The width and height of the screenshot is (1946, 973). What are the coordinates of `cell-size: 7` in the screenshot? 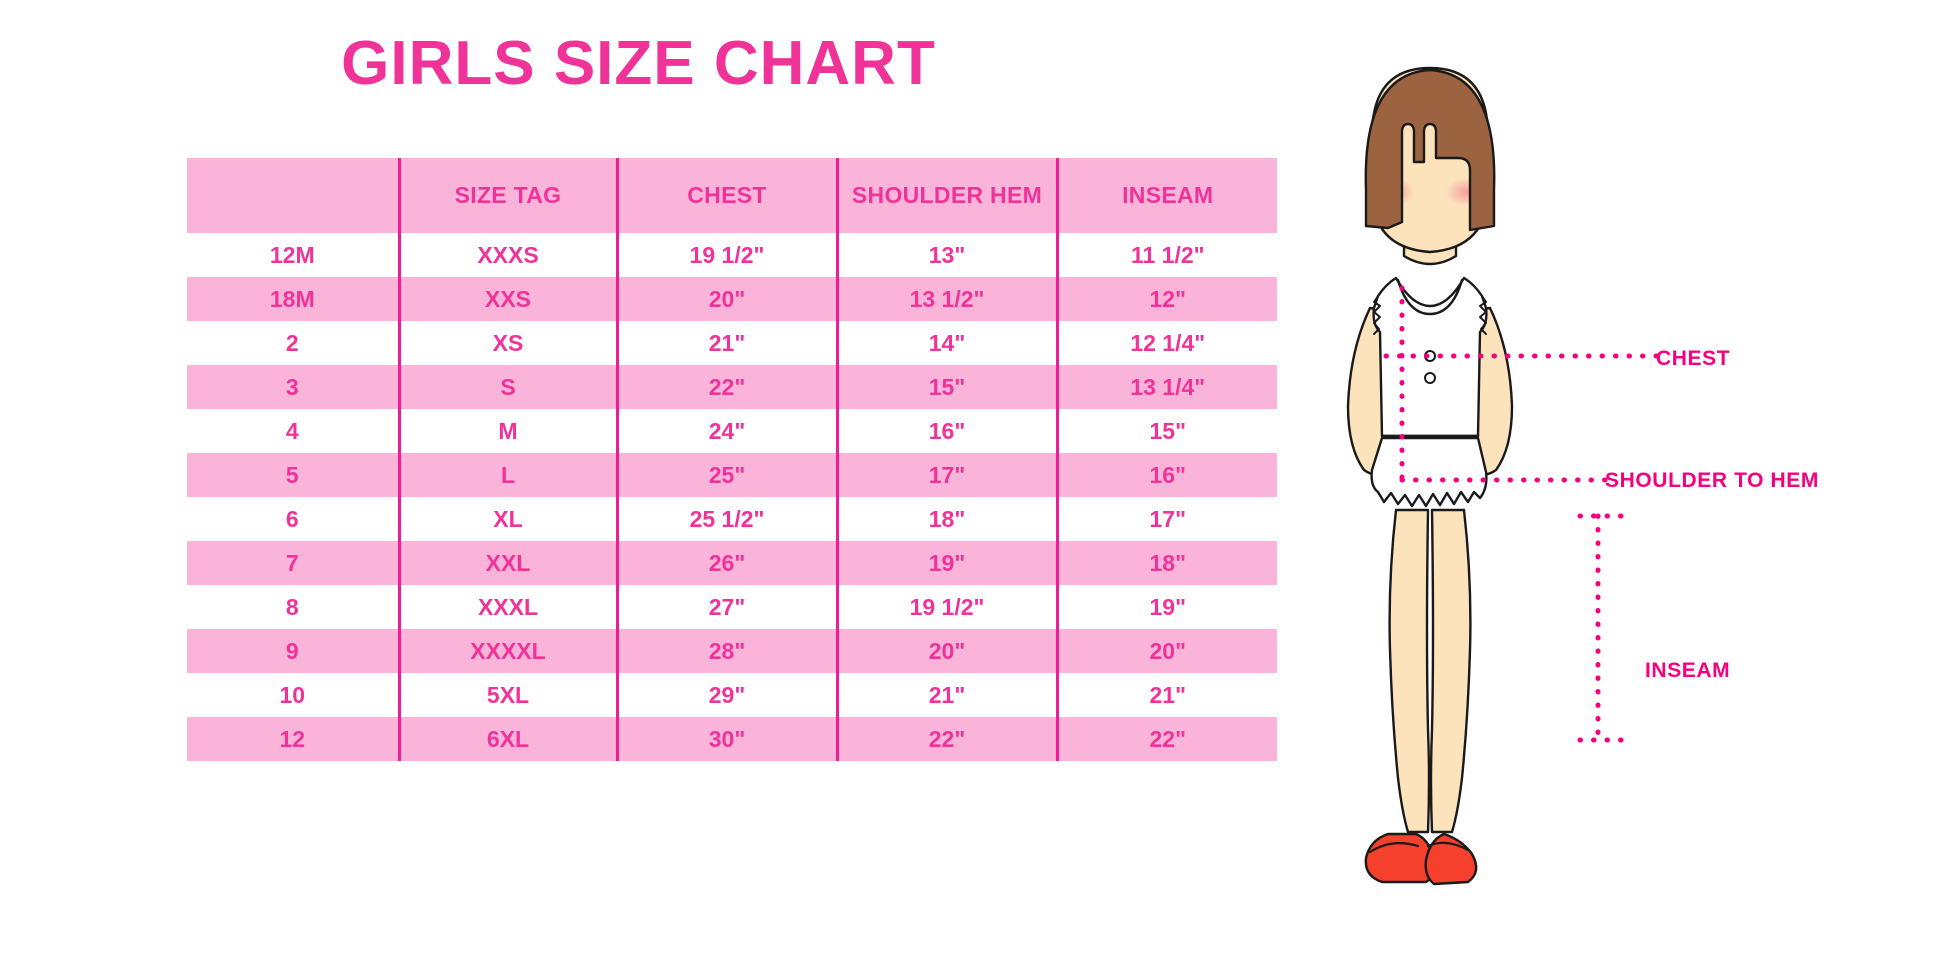 It's located at (293, 563).